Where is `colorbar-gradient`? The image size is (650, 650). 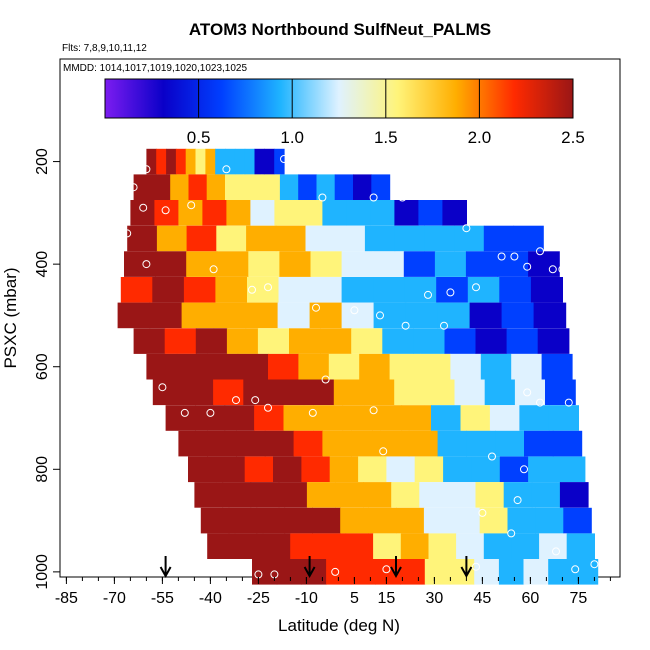 colorbar-gradient is located at coordinates (339, 98).